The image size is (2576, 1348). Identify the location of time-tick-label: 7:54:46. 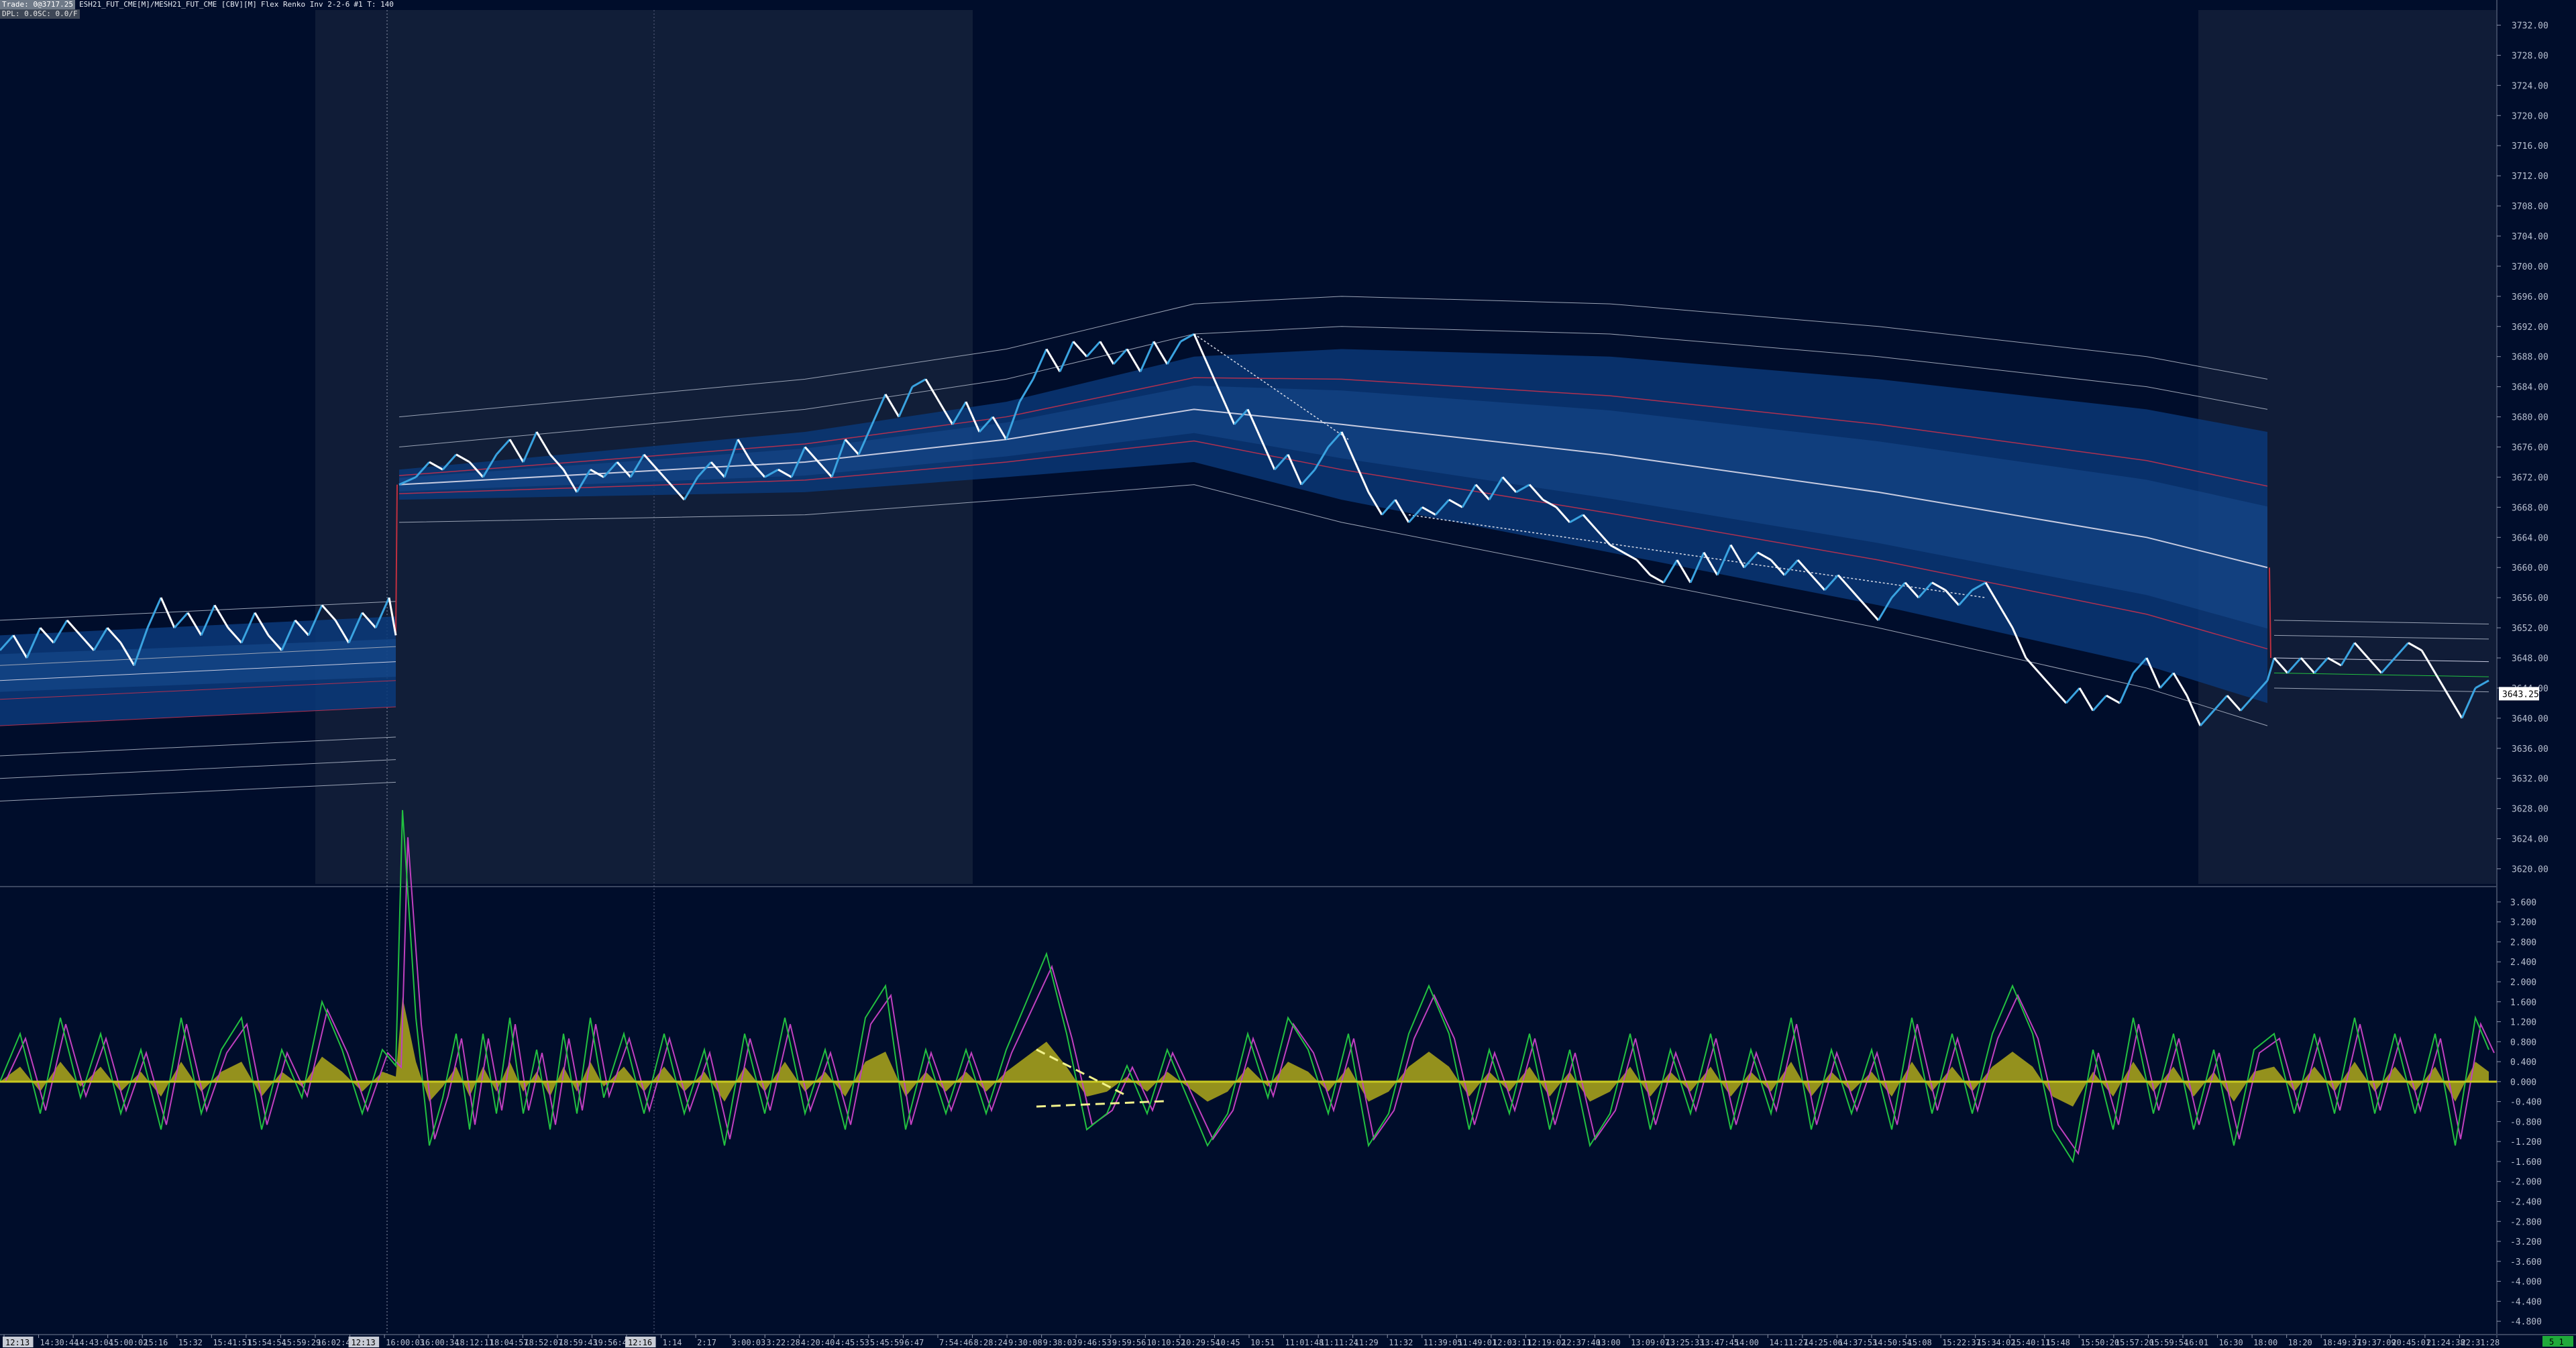
(956, 1342).